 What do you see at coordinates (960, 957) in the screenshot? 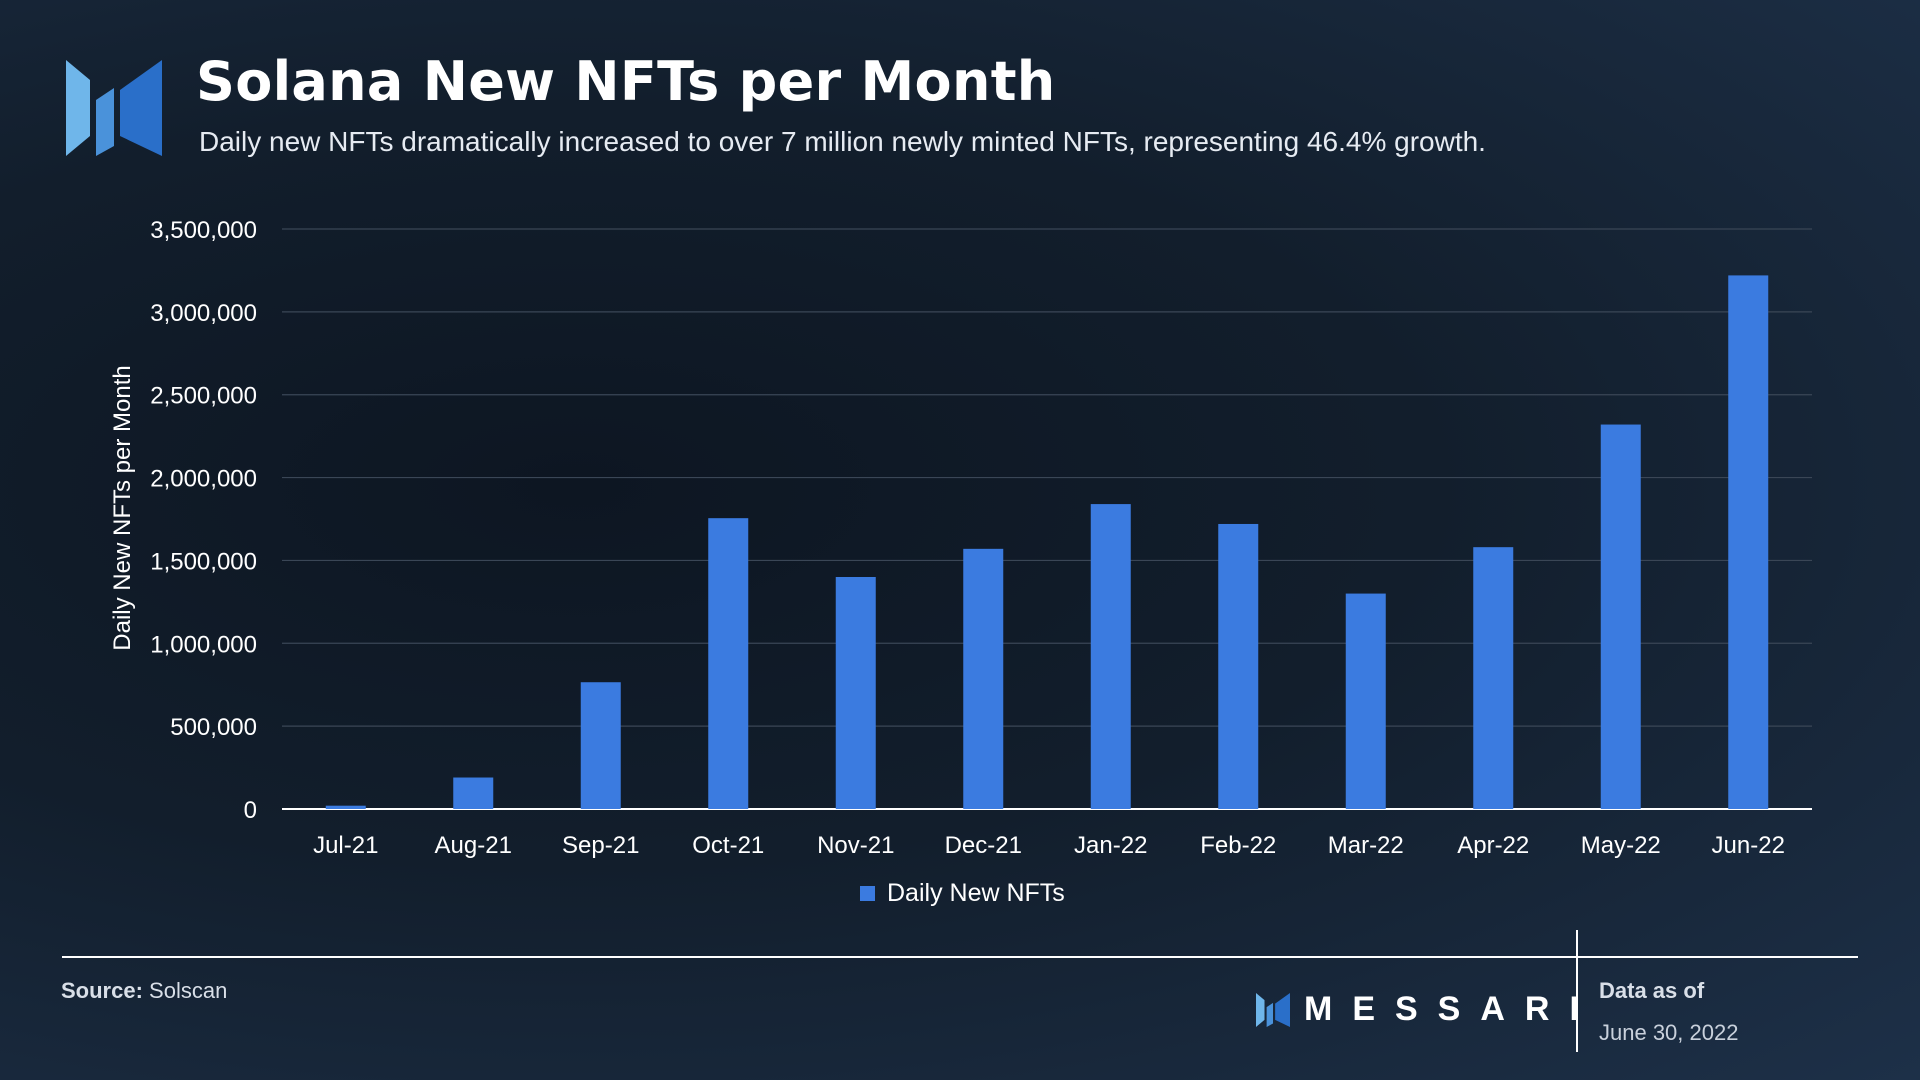
I see `footer-divider` at bounding box center [960, 957].